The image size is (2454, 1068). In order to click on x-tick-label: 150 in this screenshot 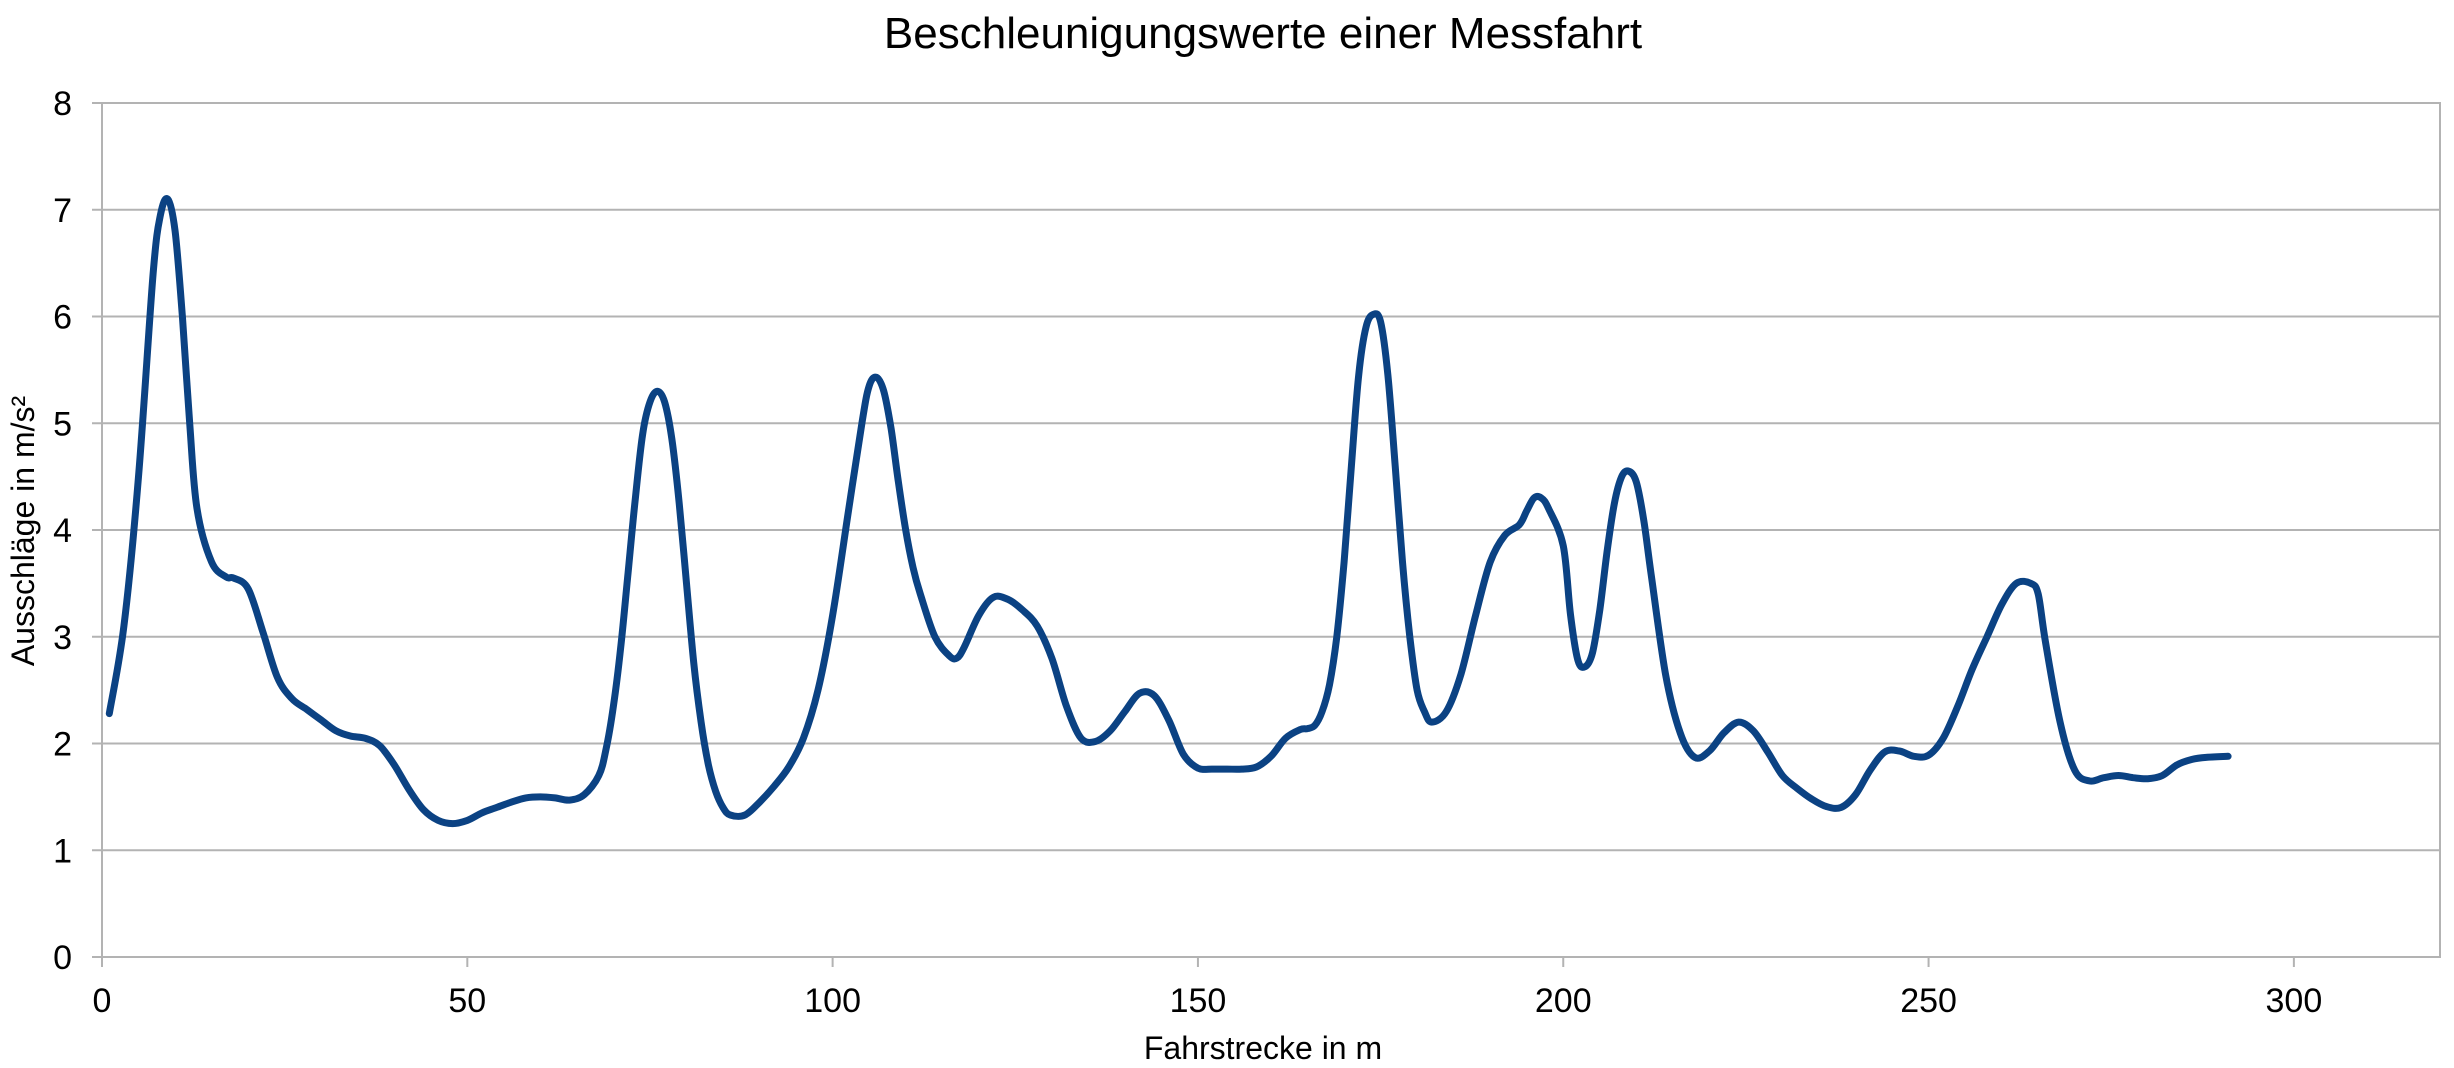, I will do `click(1198, 1001)`.